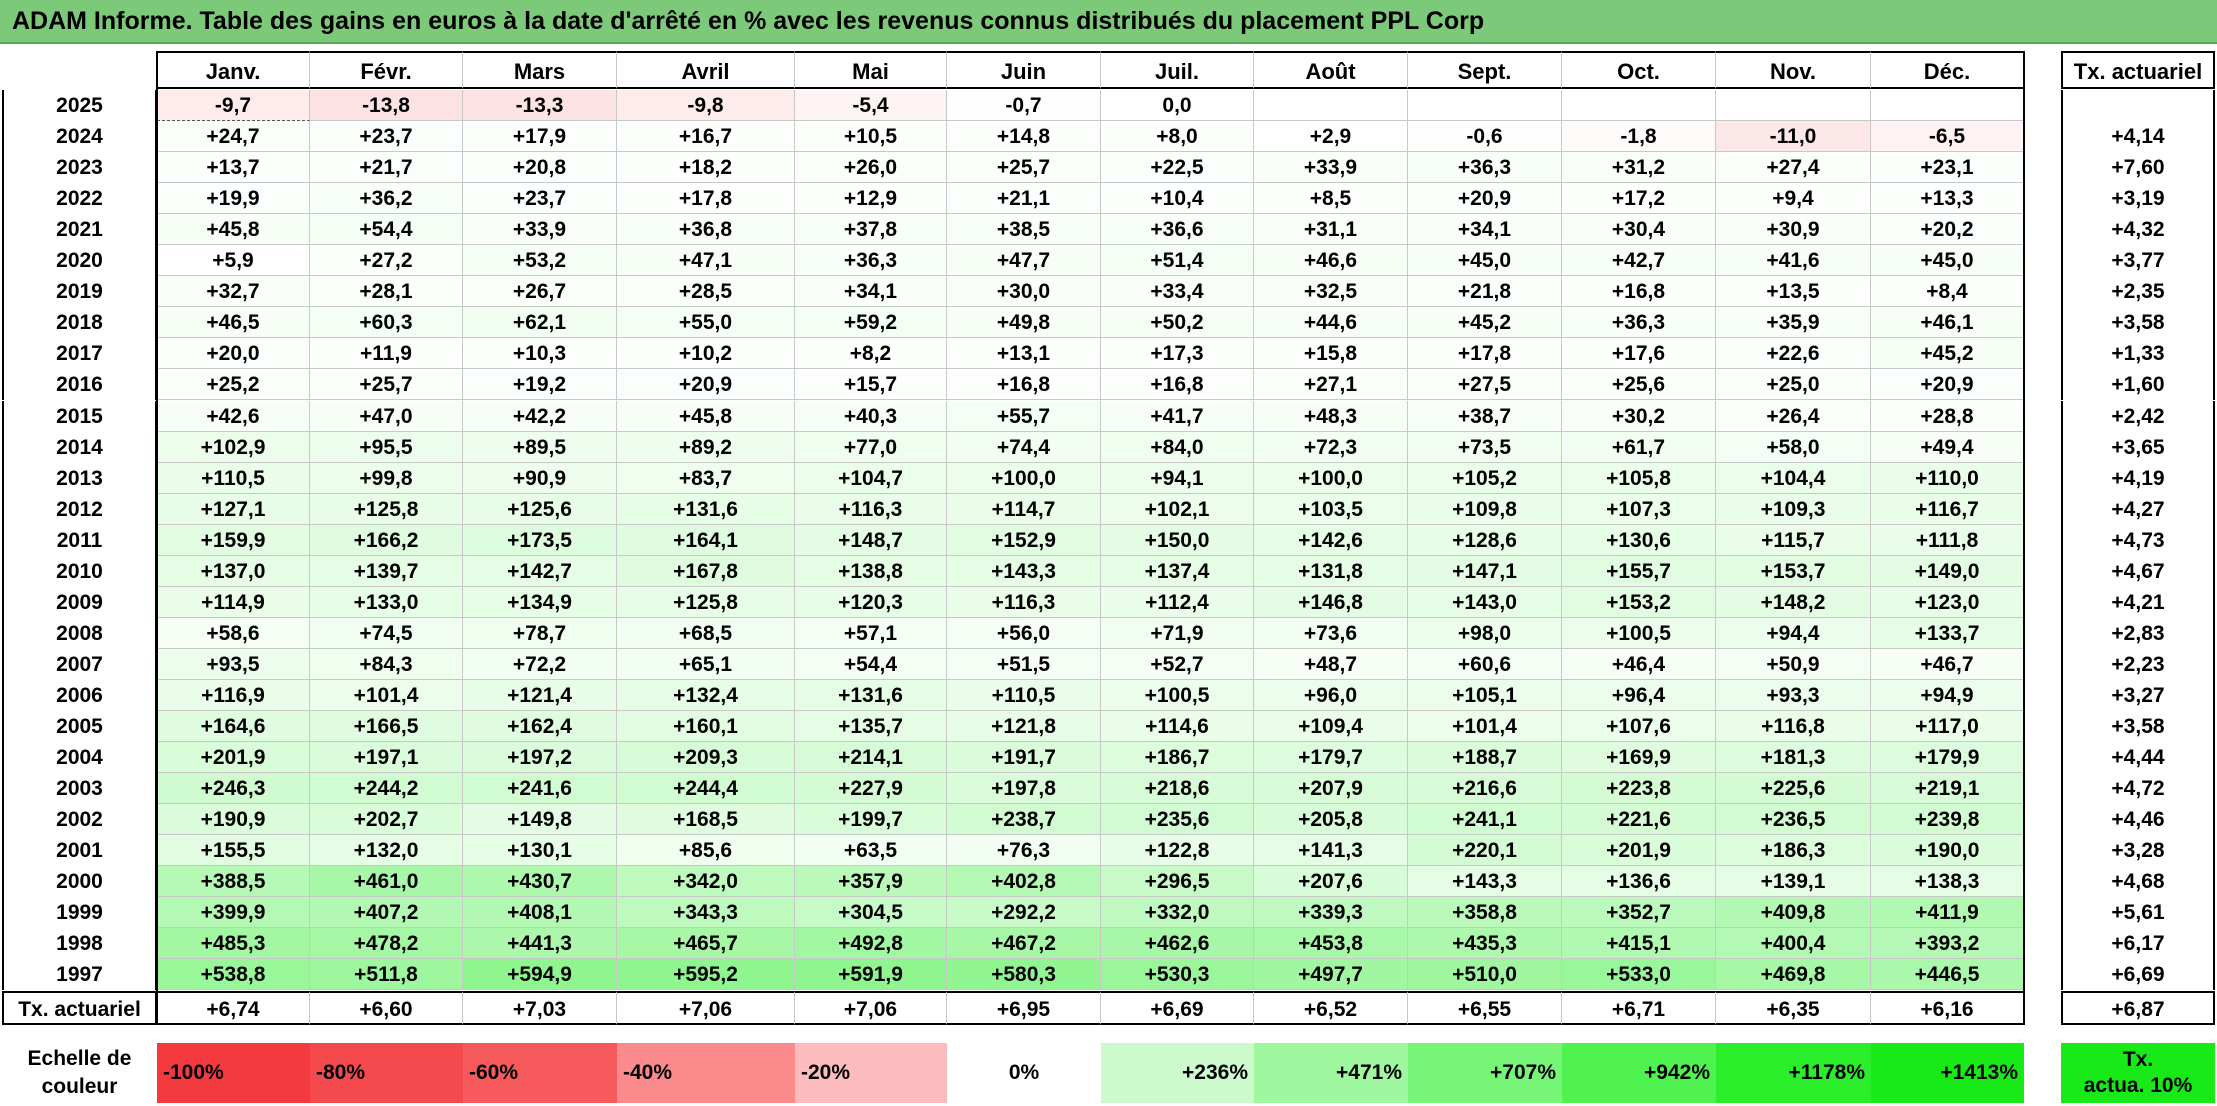  What do you see at coordinates (540, 292) in the screenshot?
I see `heatmap-cell: +26,7` at bounding box center [540, 292].